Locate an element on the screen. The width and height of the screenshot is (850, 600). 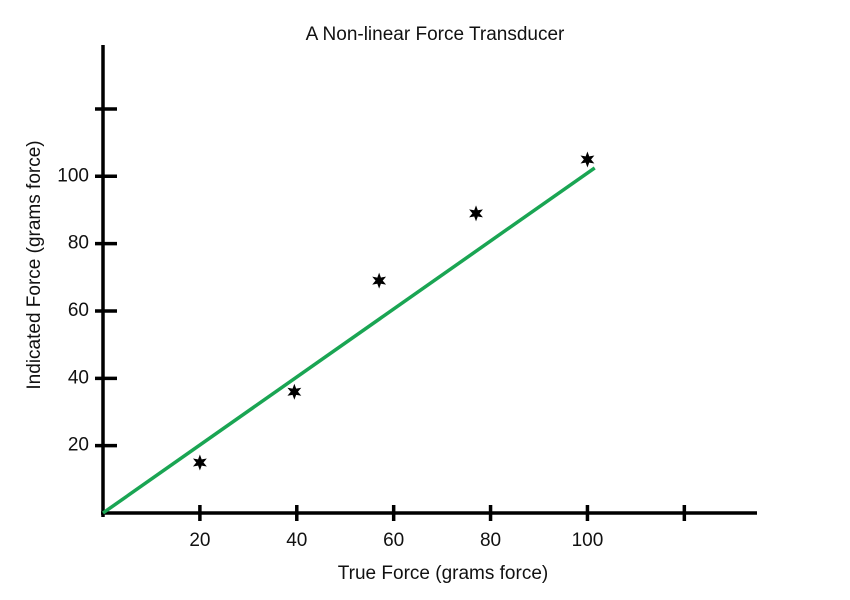
y-axis-label: Indicated Force (grams force) is located at coordinates (34, 264).